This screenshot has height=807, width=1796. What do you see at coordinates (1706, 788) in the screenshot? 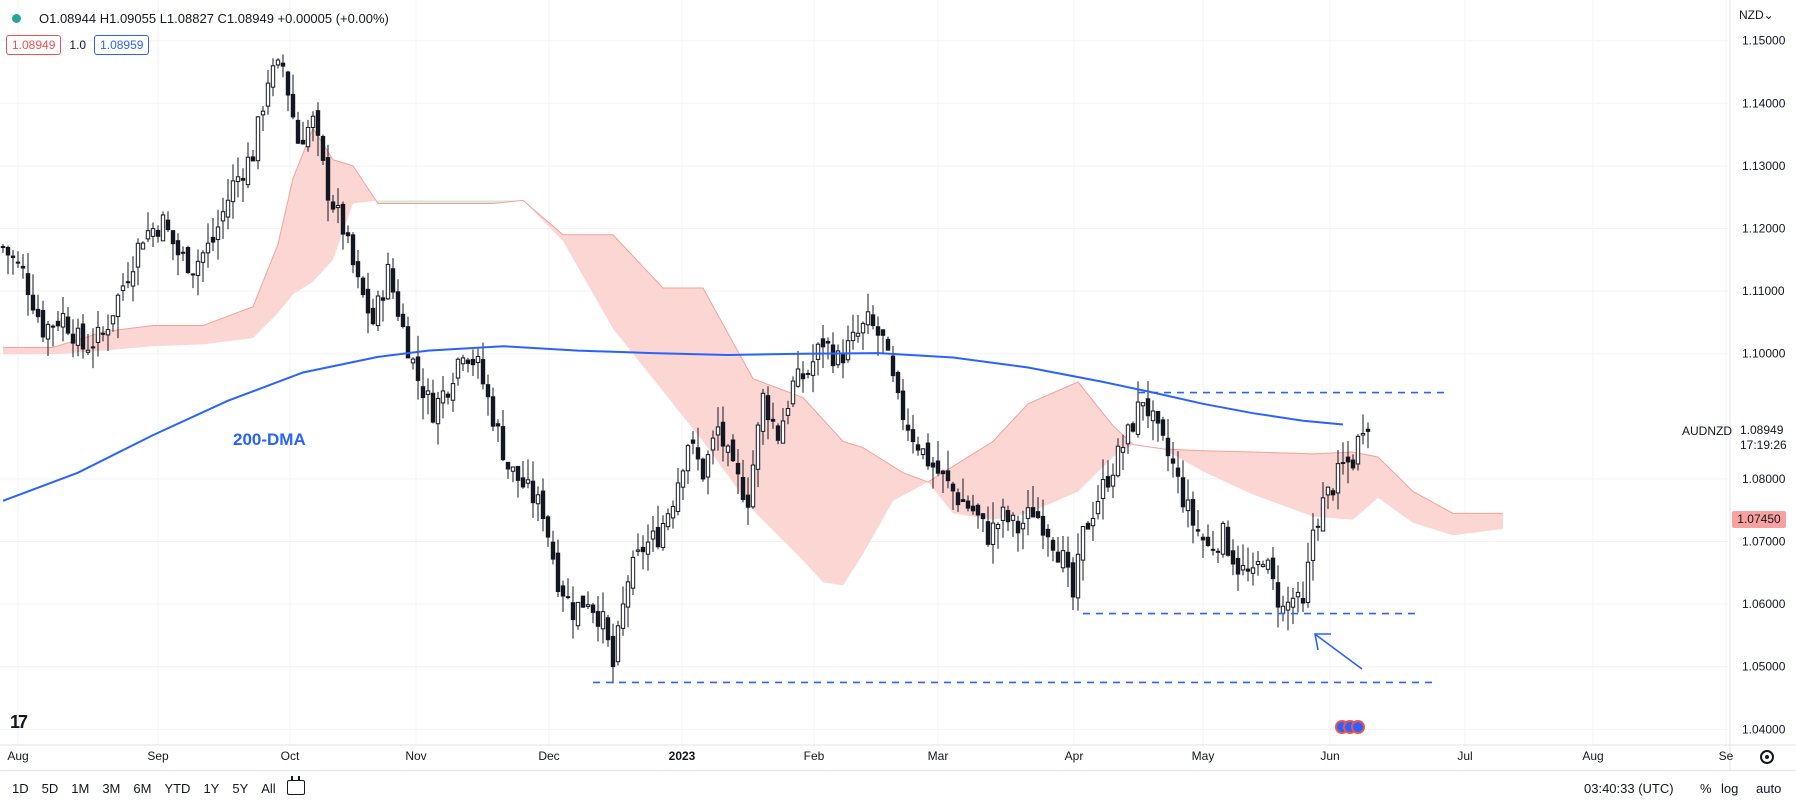
I see `percent-toggle: %` at bounding box center [1706, 788].